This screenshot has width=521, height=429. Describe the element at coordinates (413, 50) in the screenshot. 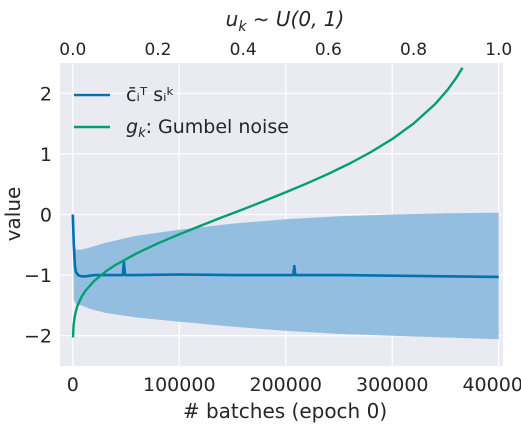

I see `top-x-tick-label: 0.8` at that location.